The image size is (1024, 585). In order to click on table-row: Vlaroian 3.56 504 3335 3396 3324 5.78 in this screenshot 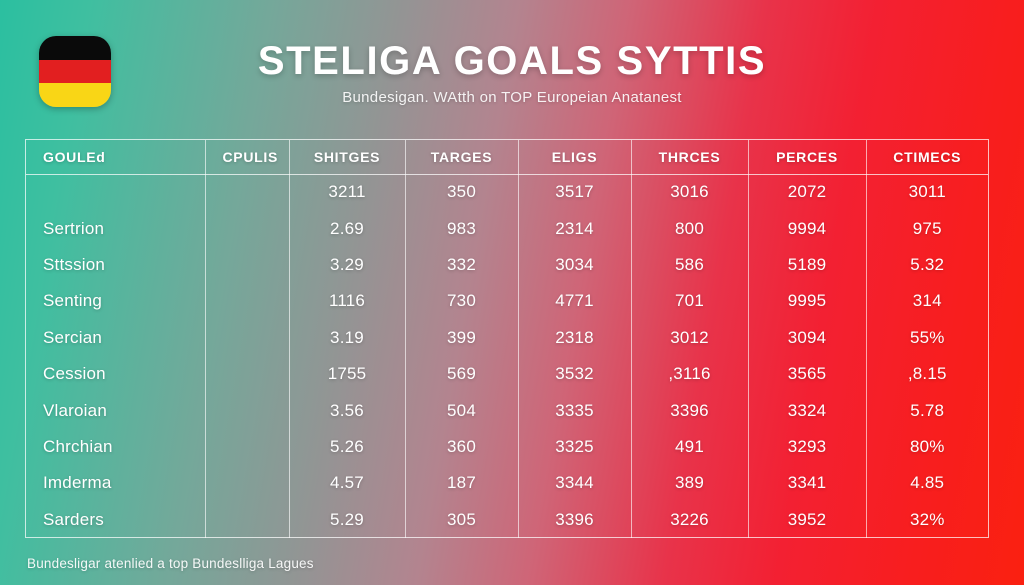, I will do `click(507, 410)`.